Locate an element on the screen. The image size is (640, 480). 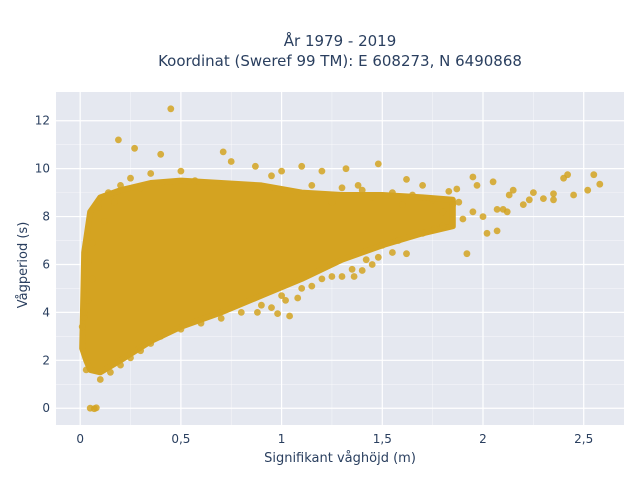
x-axis-title: Signifikant våghöjd (m) is located at coordinates (340, 458).